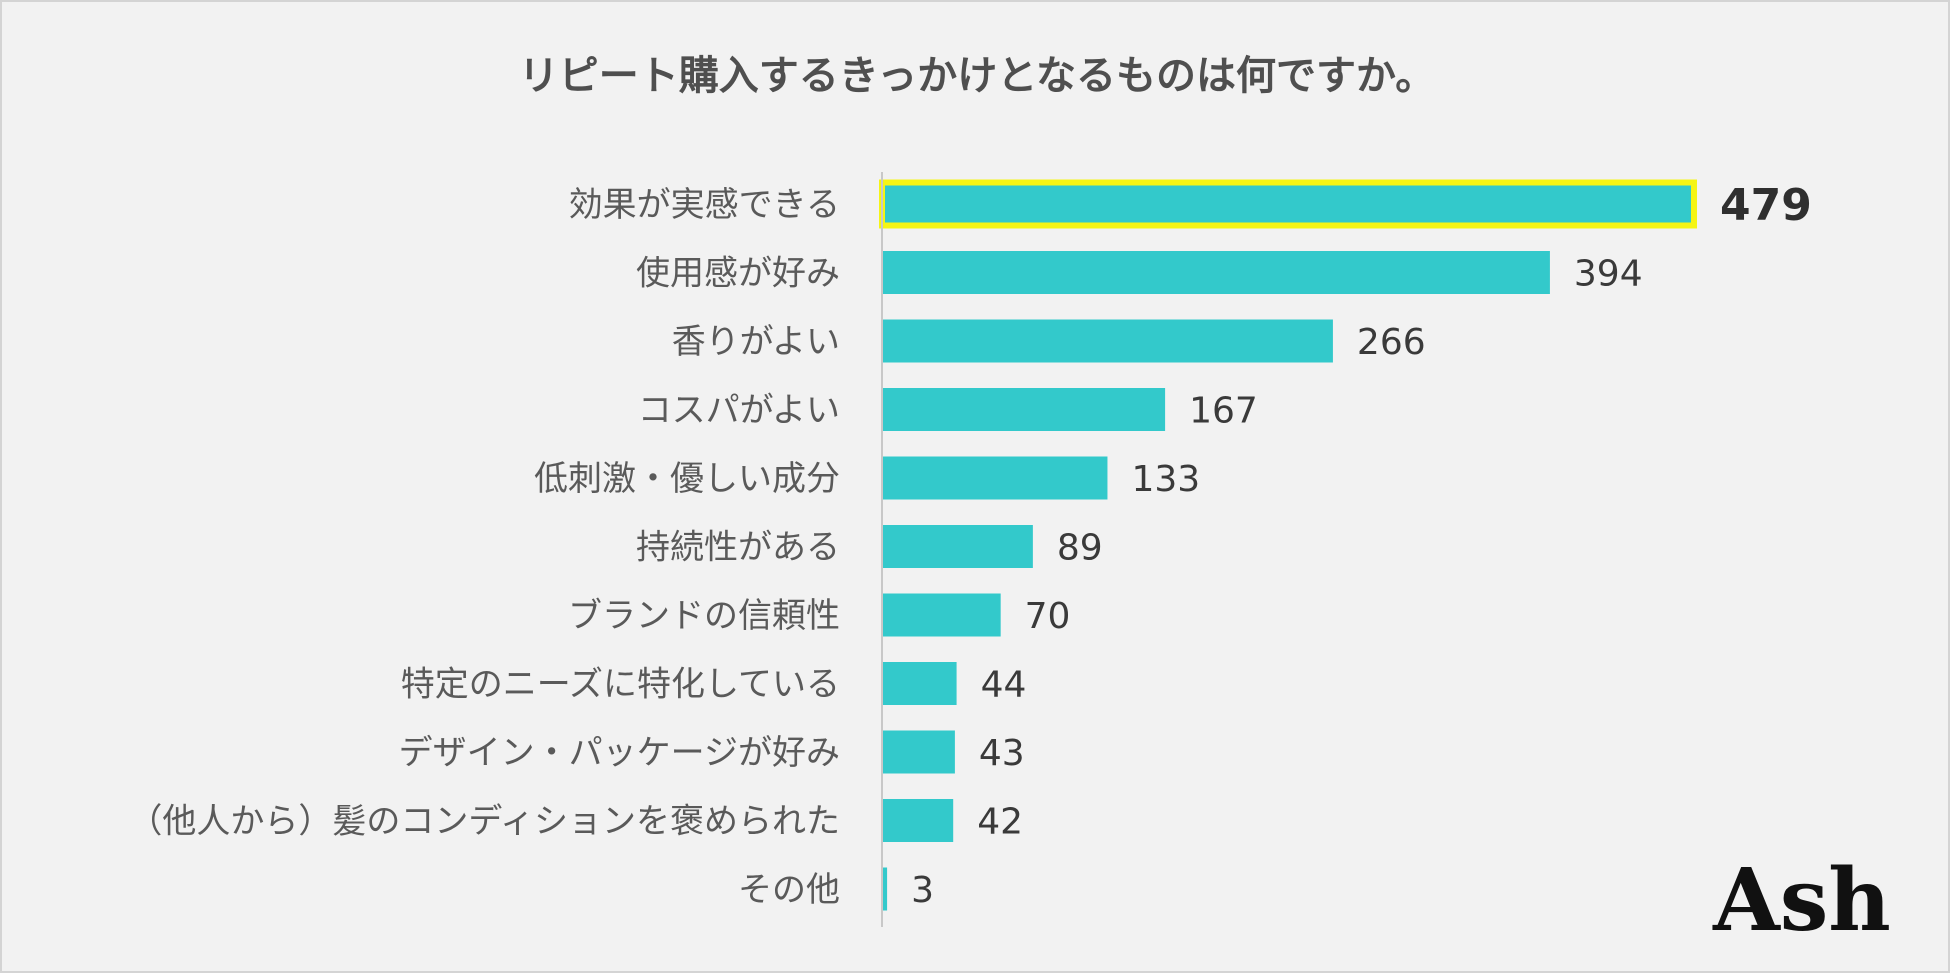  I want to click on category-label: 持続性がある, so click(738, 548).